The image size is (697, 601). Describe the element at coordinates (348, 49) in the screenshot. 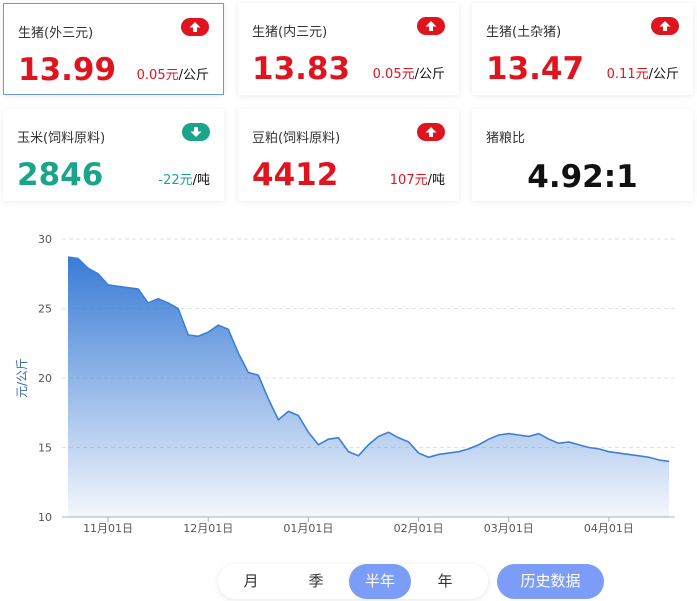

I see `price-card: 生猪(内三元) 13.83 0.05元/公斤` at that location.